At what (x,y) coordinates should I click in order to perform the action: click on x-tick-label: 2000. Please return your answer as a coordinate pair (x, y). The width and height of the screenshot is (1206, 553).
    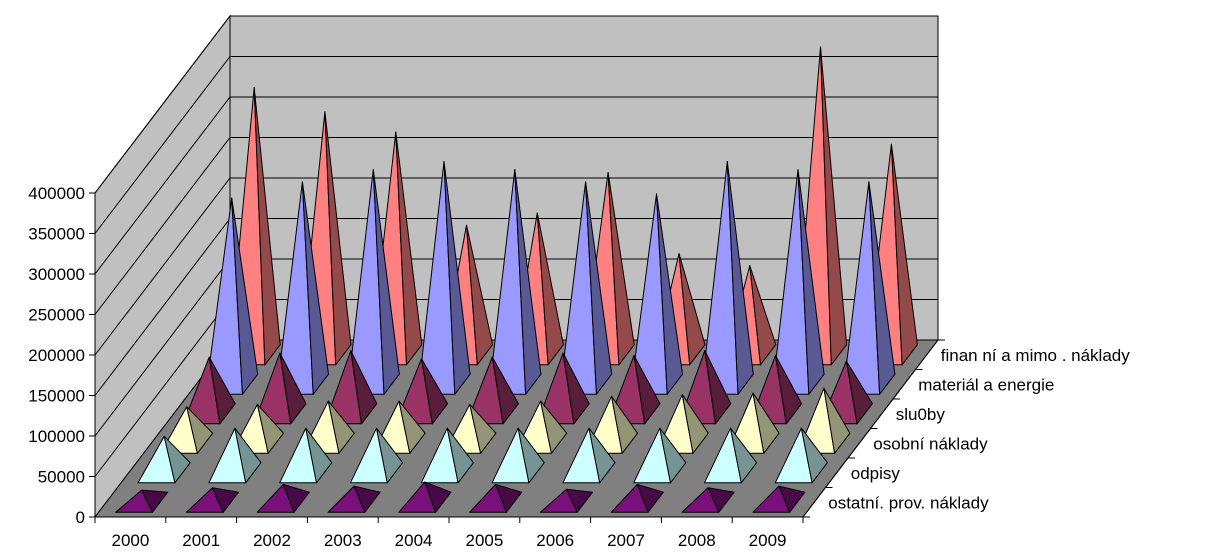
    Looking at the image, I should click on (130, 540).